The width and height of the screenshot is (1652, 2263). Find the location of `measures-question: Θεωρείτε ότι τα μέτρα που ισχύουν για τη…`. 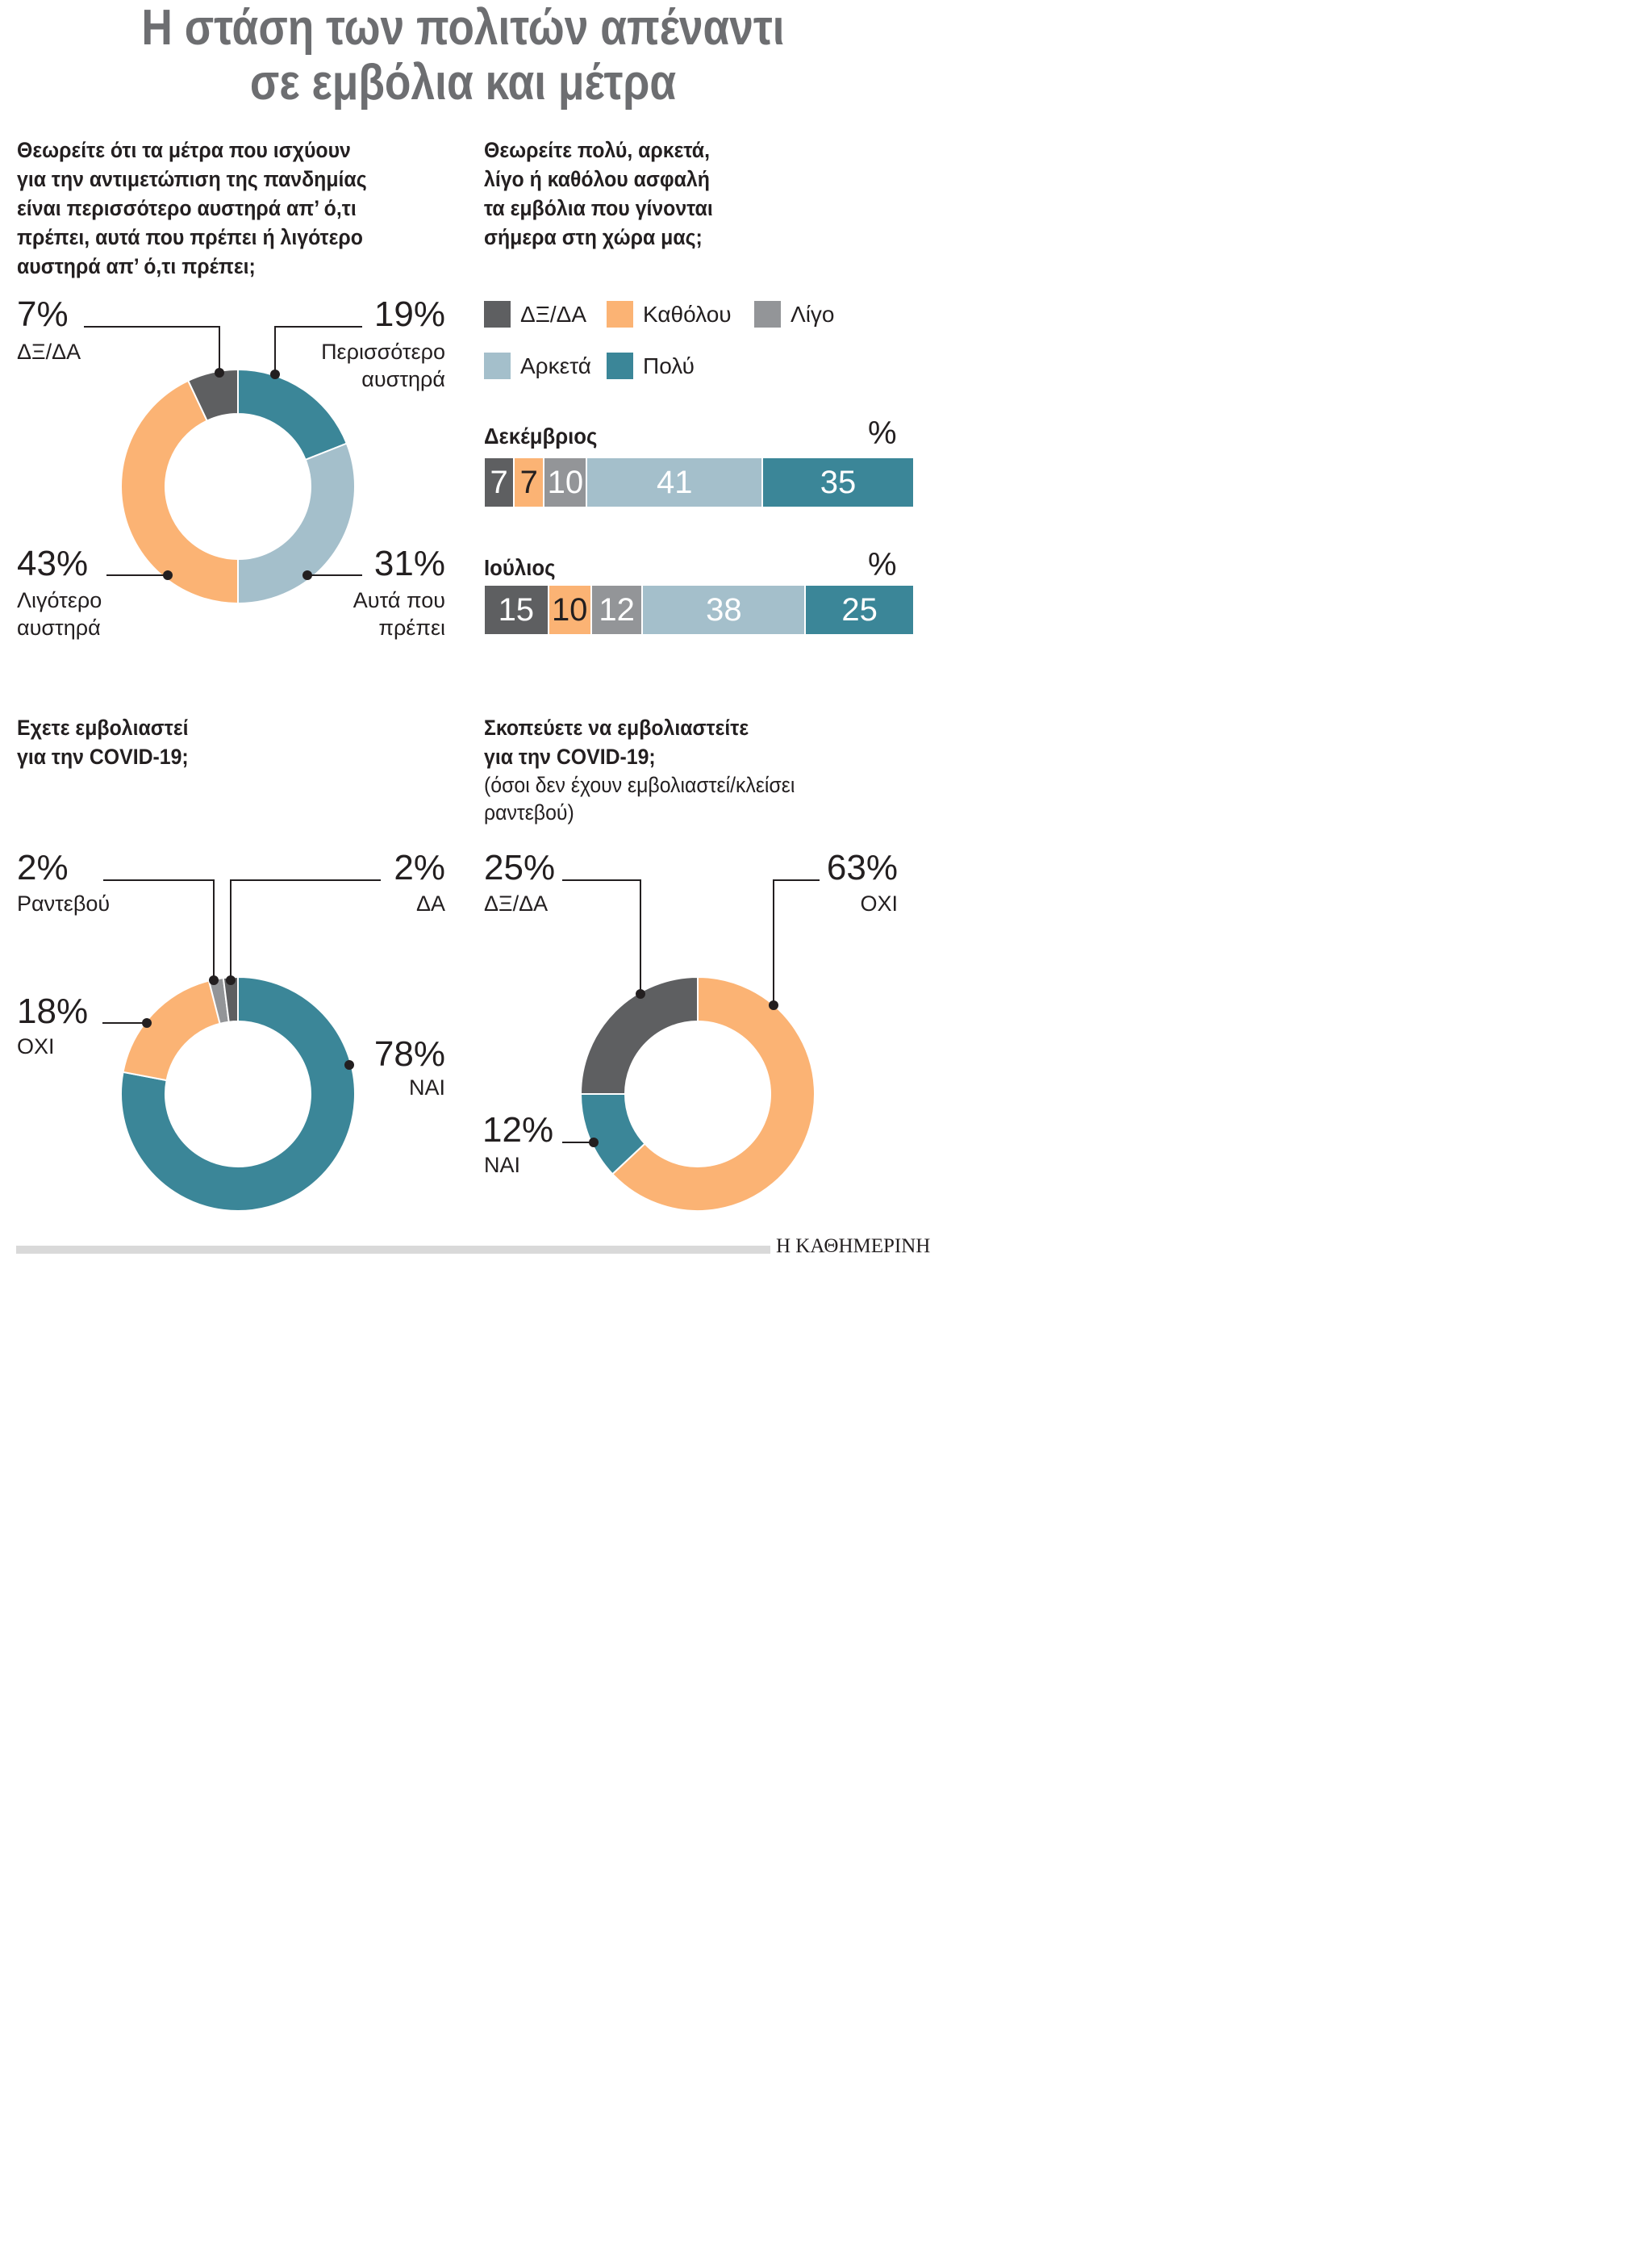

measures-question: Θεωρείτε ότι τα μέτρα που ισχύουν για τη… is located at coordinates (207, 209).